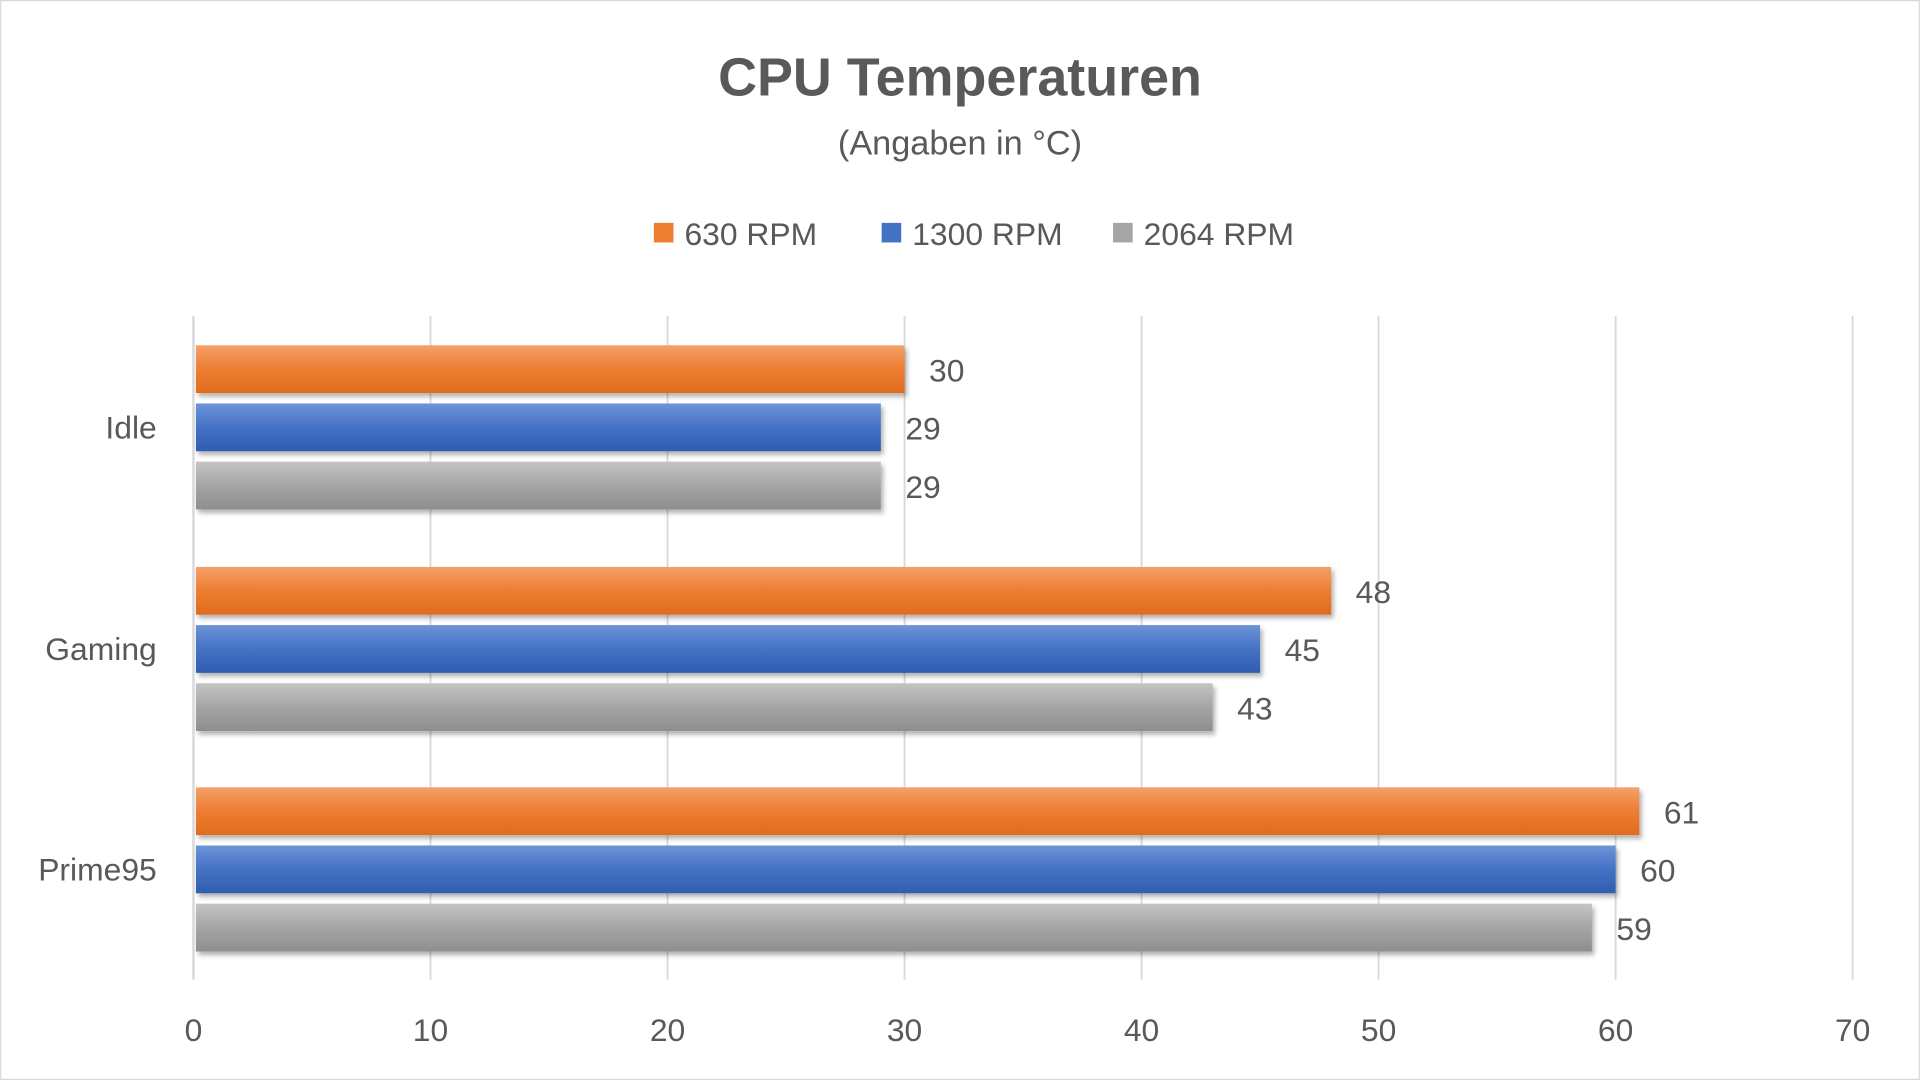 This screenshot has height=1080, width=1920. Describe the element at coordinates (1681, 812) in the screenshot. I see `data-label: 61` at that location.